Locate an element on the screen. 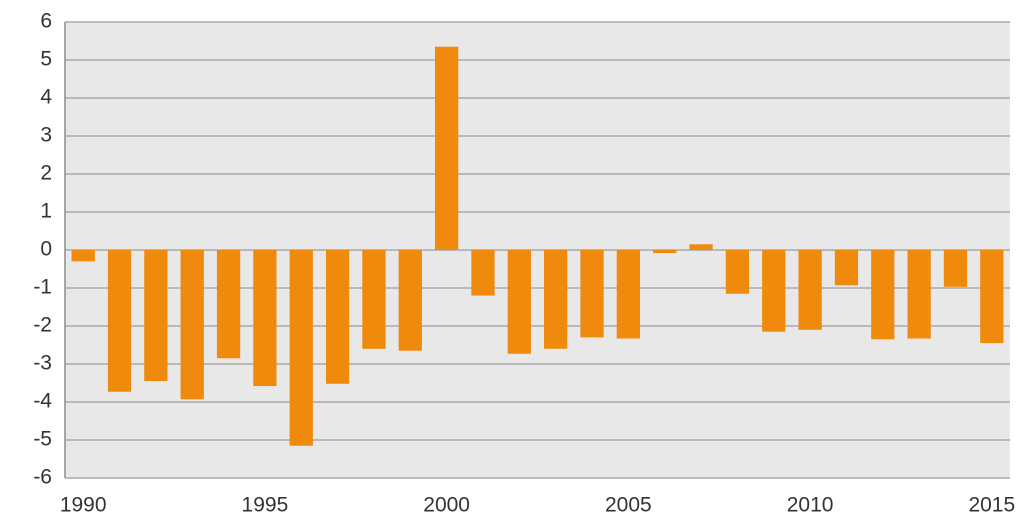 This screenshot has height=522, width=1026. y-tick-label: -1 is located at coordinates (42, 287).